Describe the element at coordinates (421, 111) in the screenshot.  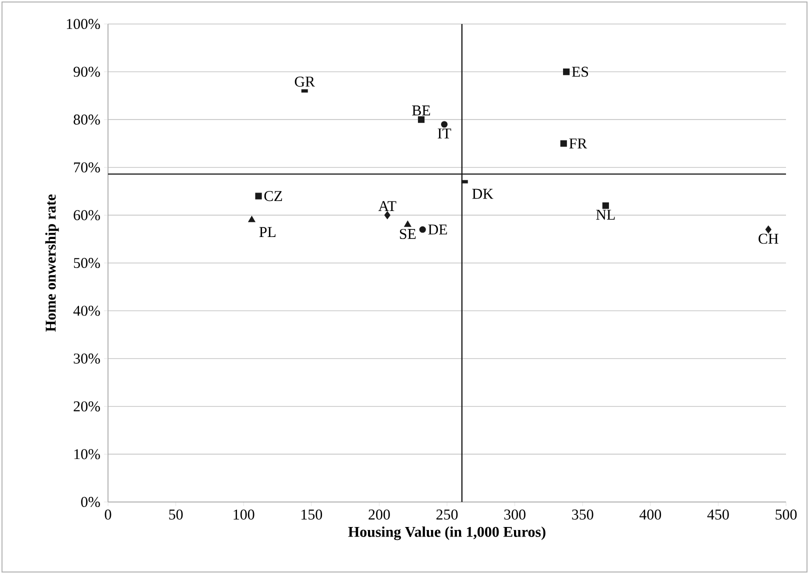
I see `annotation: BE` at that location.